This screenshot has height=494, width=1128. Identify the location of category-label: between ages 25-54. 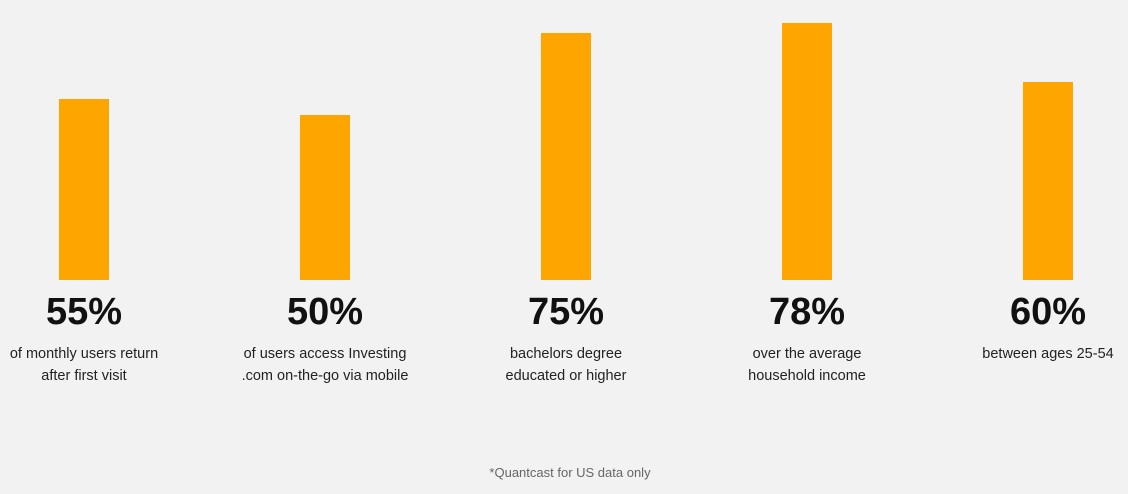
(1033, 354).